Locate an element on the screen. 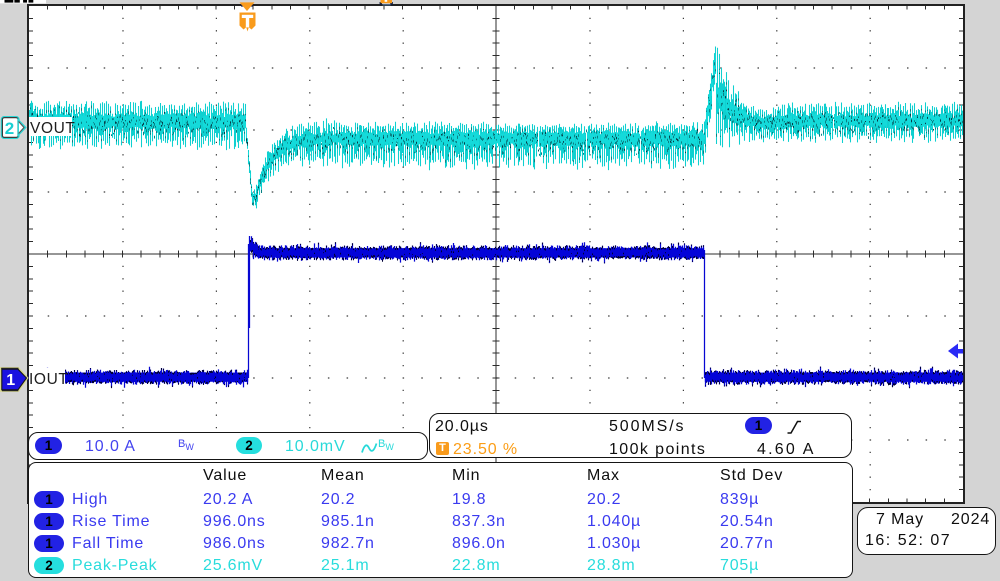 The height and width of the screenshot is (581, 1000). svg-text: VOUT is located at coordinates (52, 128).